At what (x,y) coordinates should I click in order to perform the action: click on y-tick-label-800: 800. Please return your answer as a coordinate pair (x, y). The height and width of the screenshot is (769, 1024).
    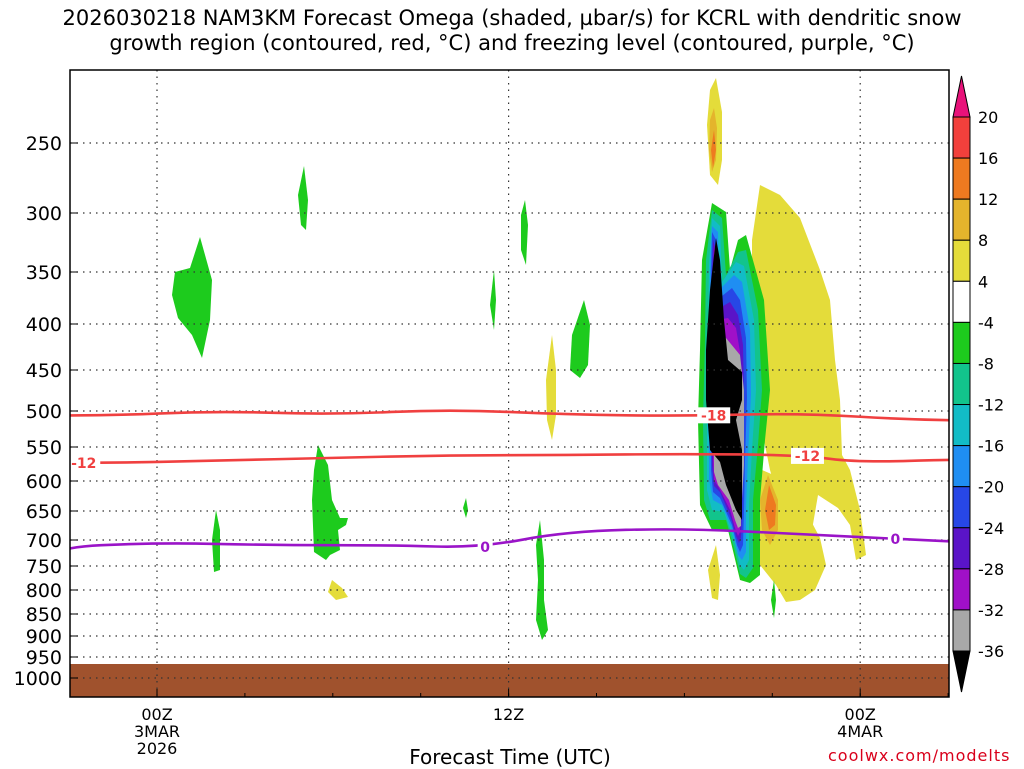
    Looking at the image, I should click on (44, 591).